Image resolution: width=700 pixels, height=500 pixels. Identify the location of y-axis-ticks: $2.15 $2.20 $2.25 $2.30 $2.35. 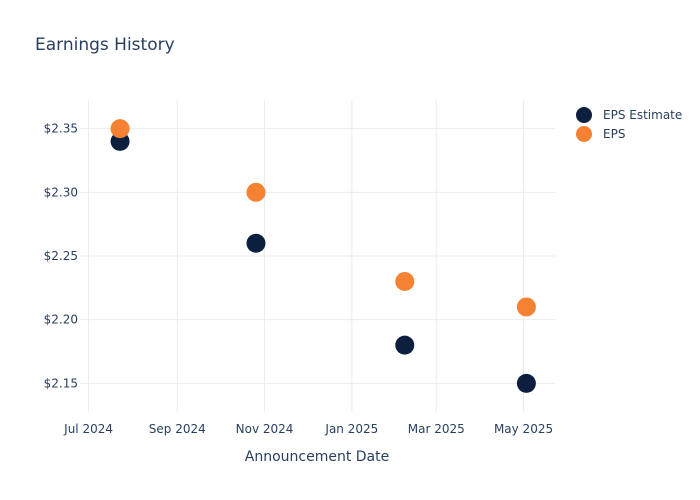
(61, 256).